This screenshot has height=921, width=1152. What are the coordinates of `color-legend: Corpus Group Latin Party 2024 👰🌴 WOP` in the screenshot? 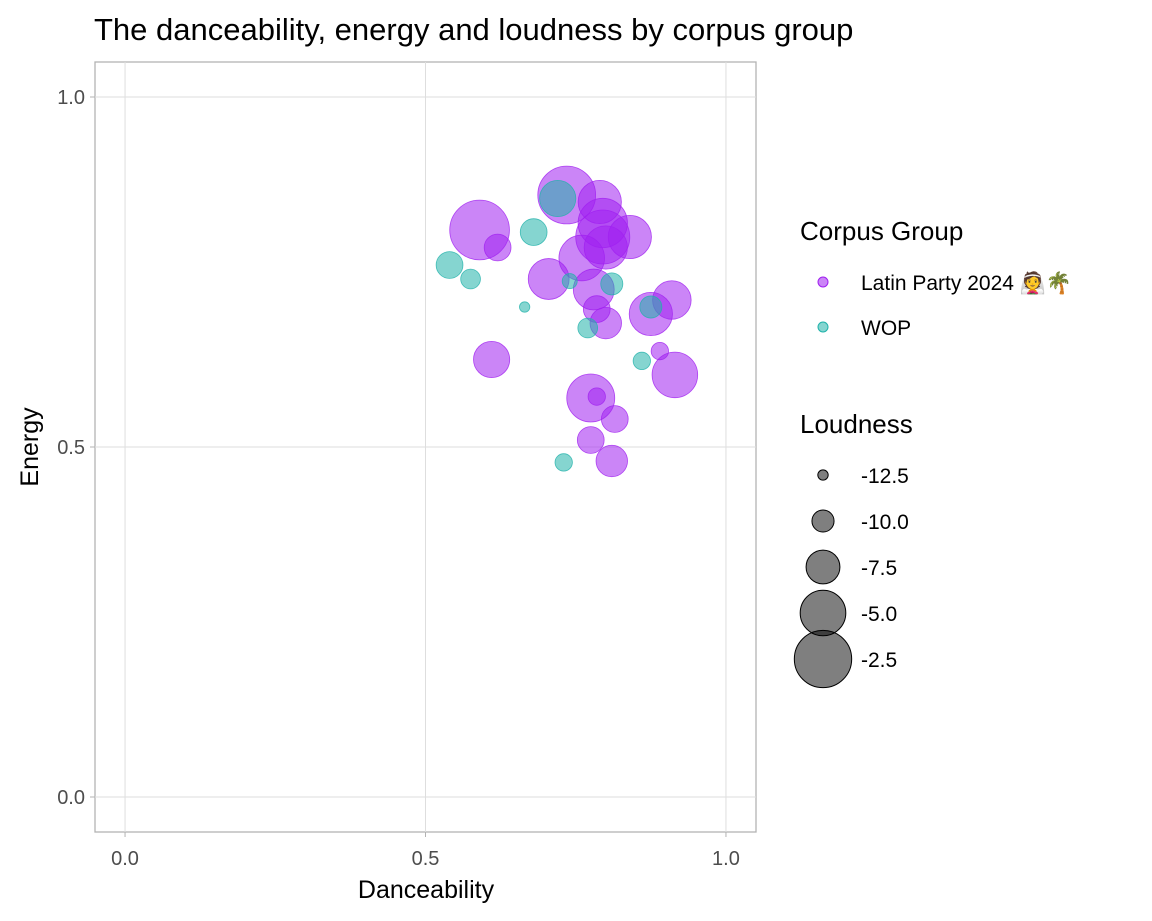 It's located at (936, 278).